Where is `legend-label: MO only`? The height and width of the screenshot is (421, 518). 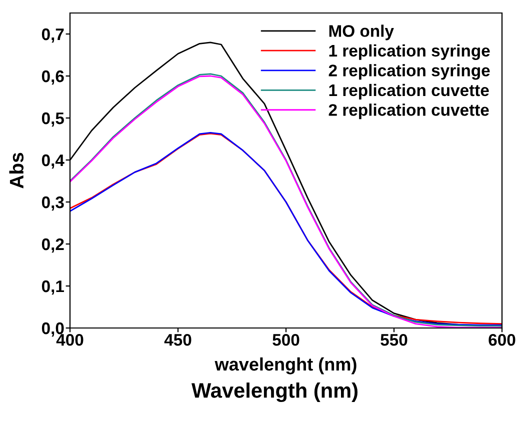 legend-label: MO only is located at coordinates (361, 32).